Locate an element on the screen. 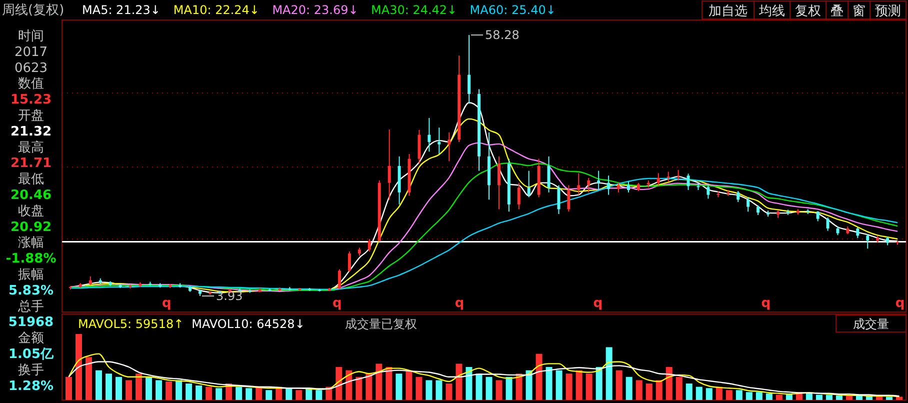 The image size is (908, 403). text: 51968 is located at coordinates (31, 322).